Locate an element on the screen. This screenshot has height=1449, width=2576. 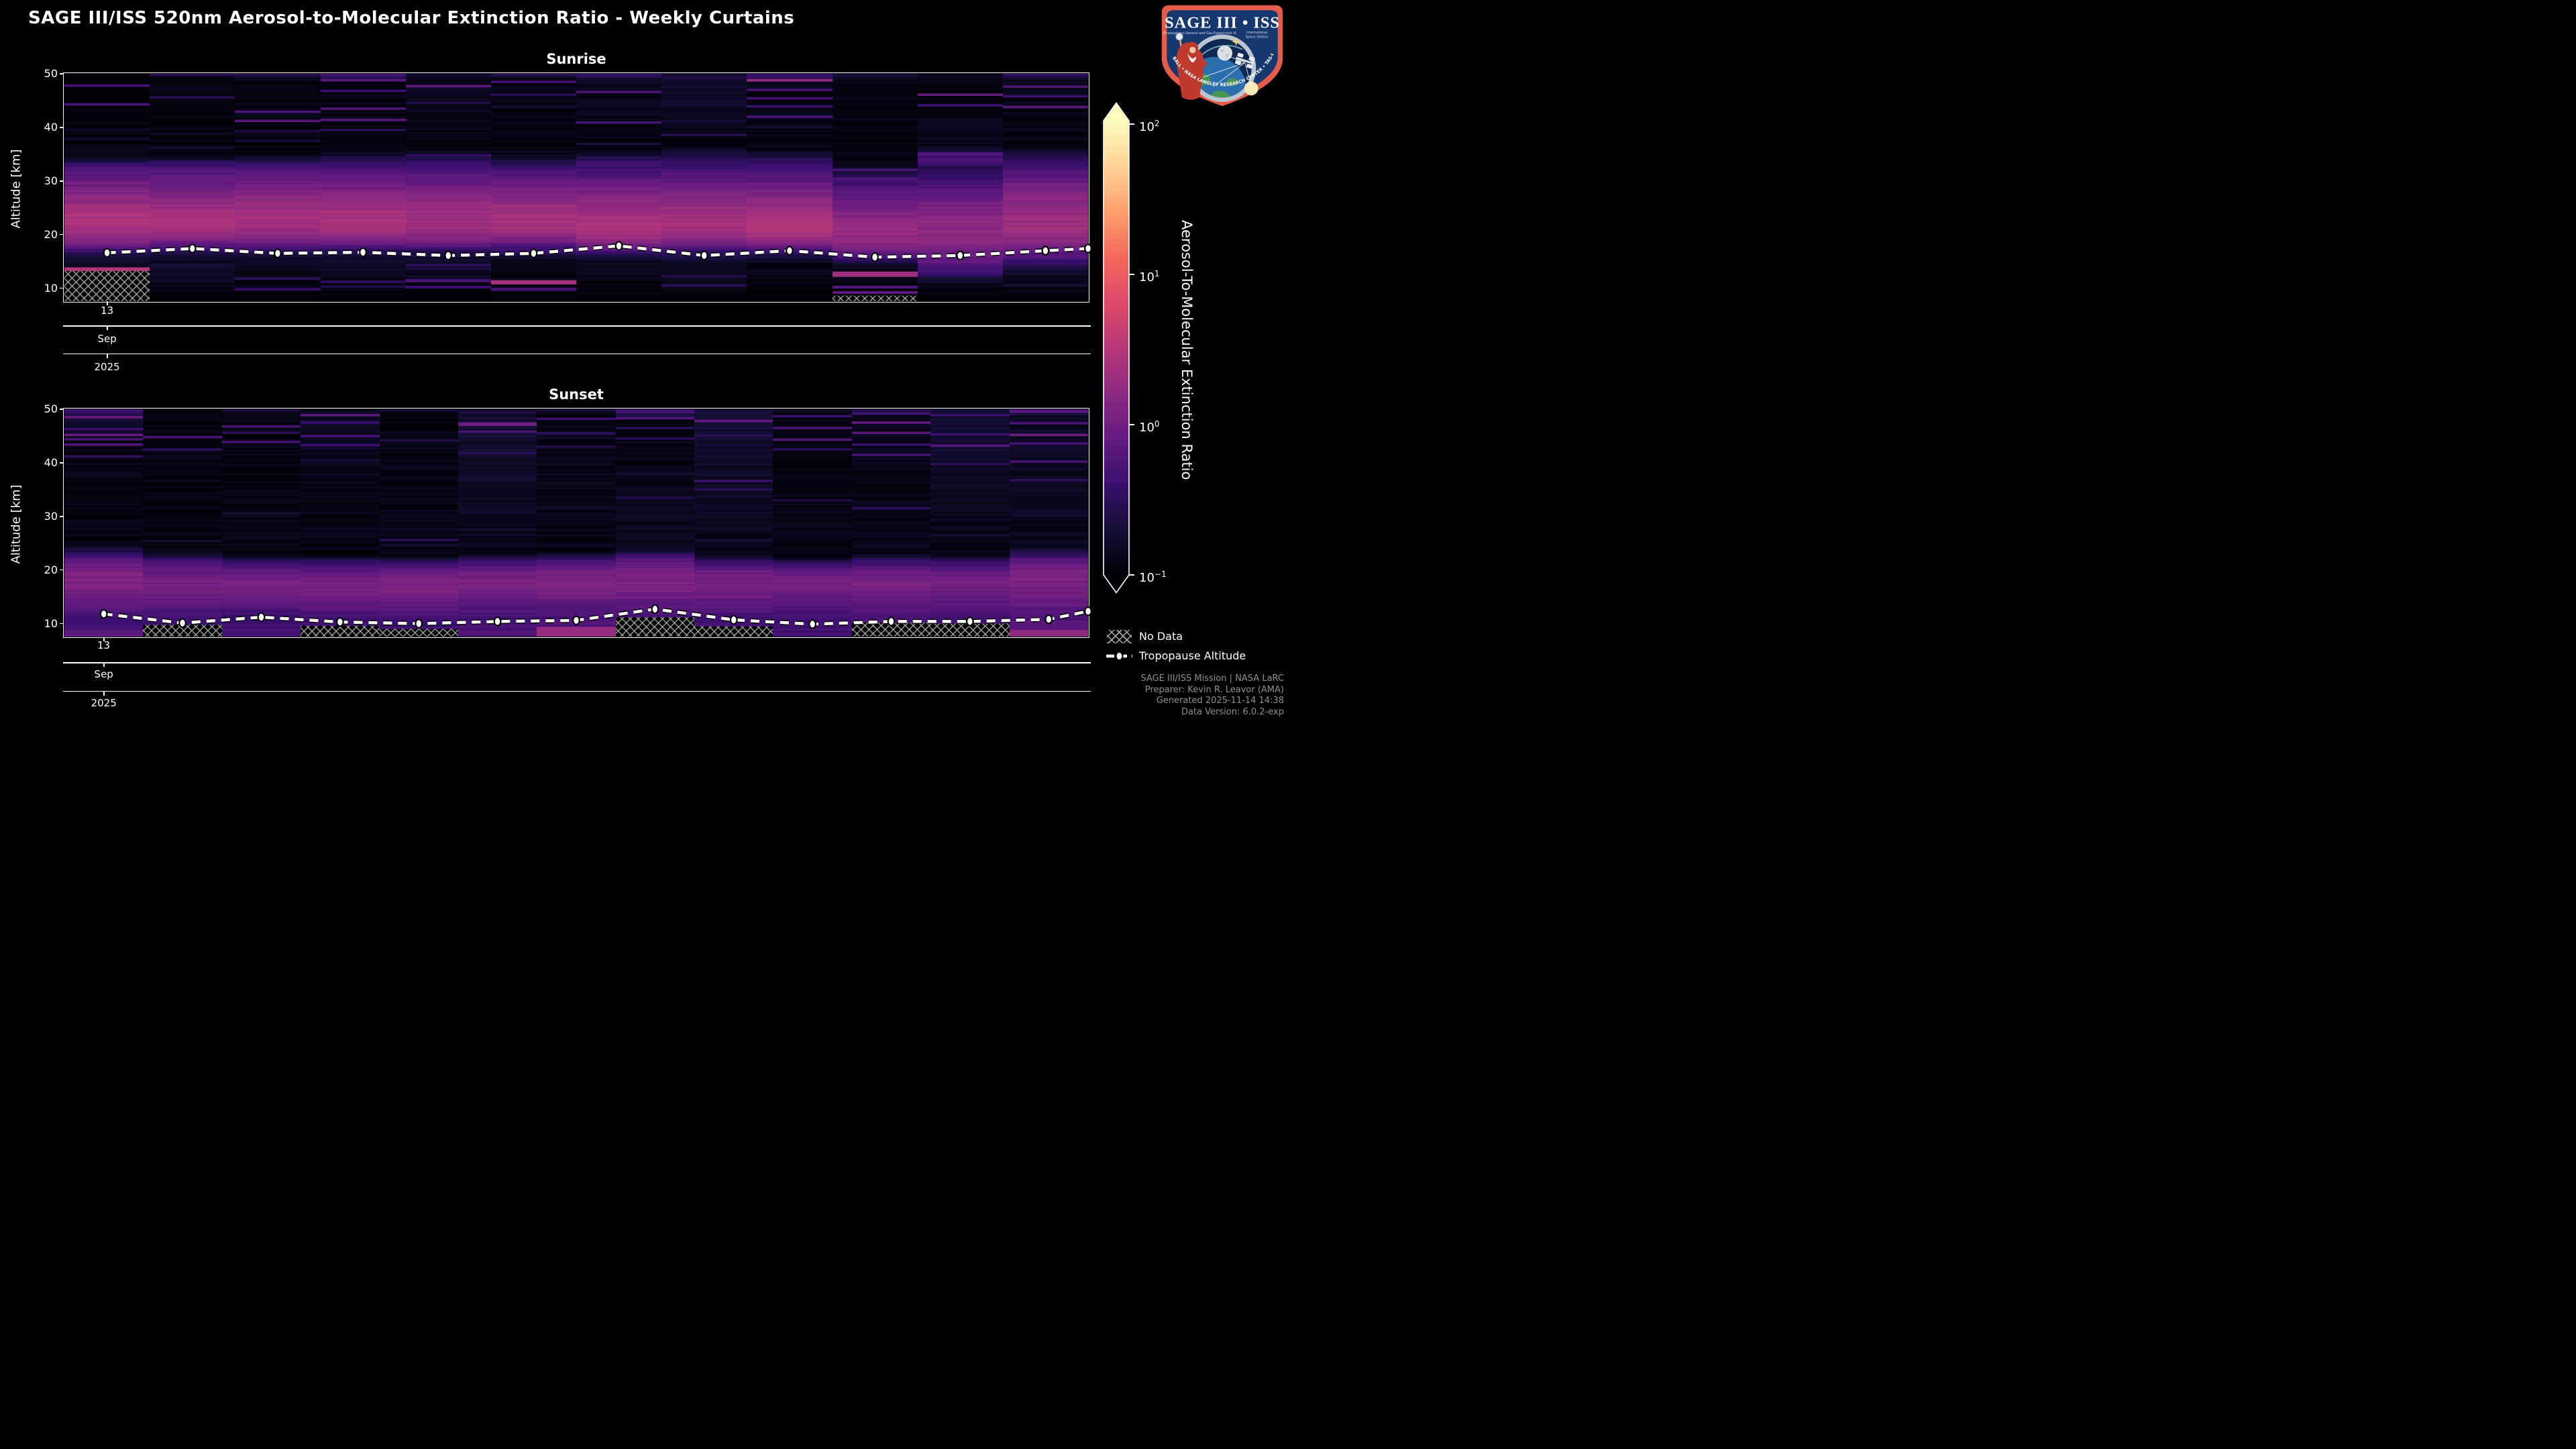
colorbar-tick-label-0: 10² is located at coordinates (1149, 126).